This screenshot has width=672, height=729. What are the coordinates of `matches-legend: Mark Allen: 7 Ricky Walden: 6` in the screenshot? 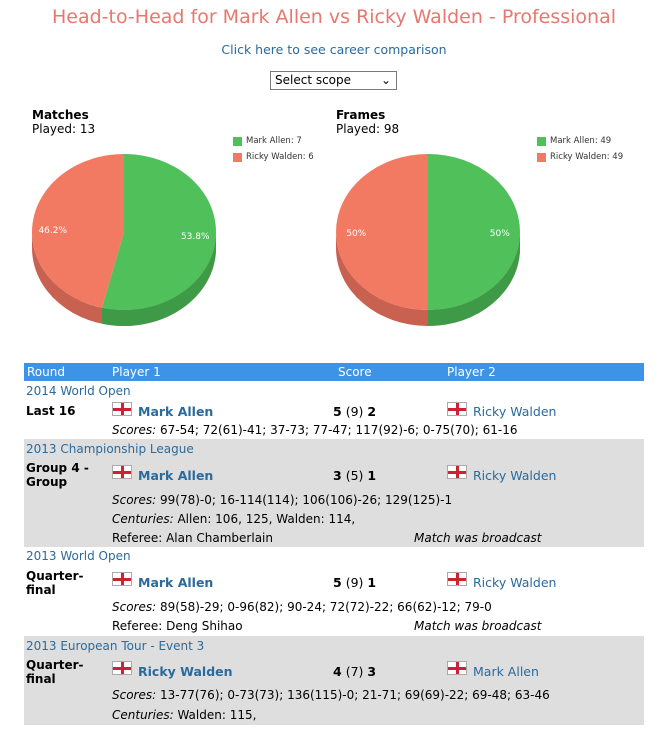 It's located at (273, 149).